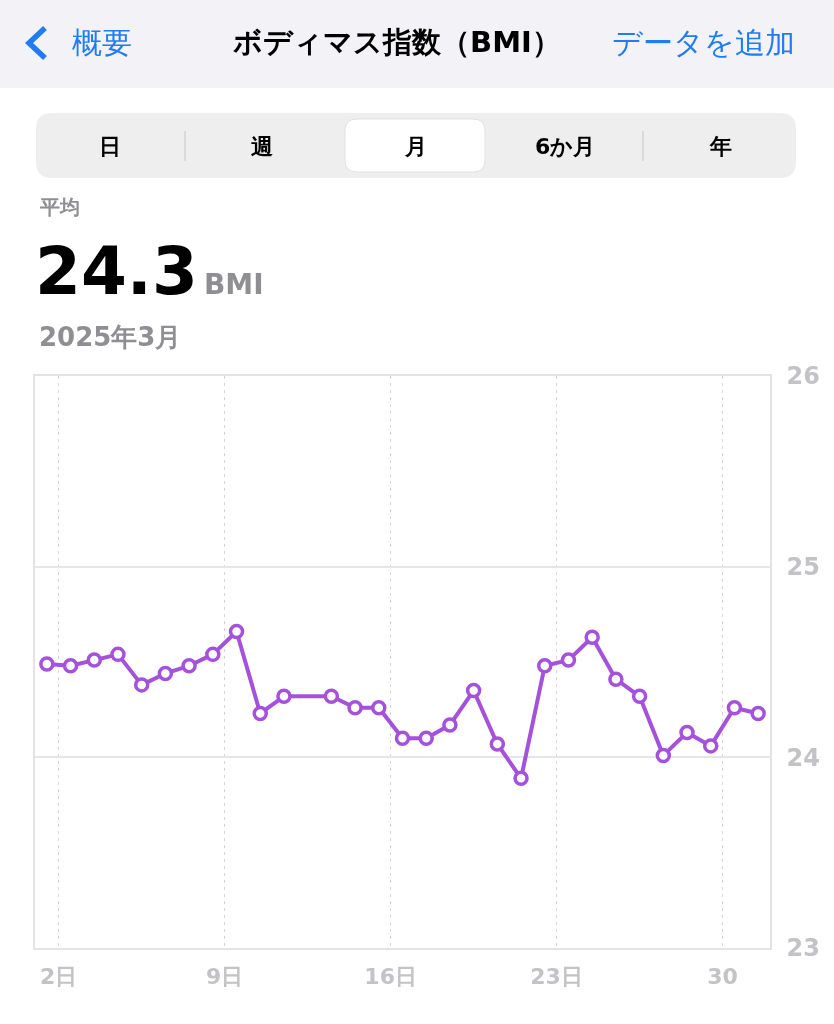  Describe the element at coordinates (116, 271) in the screenshot. I see `text: 24.3` at that location.